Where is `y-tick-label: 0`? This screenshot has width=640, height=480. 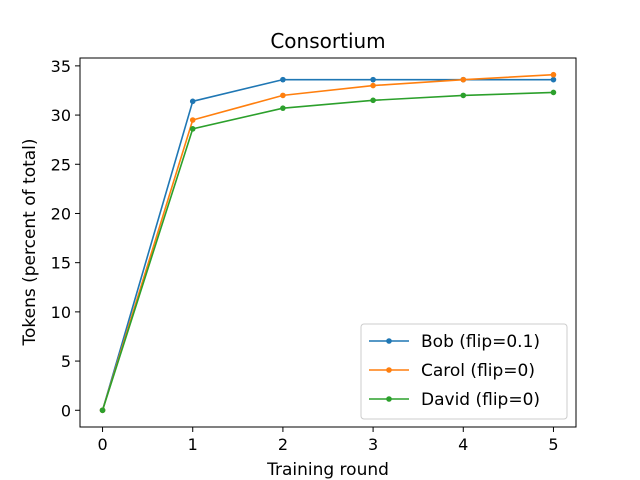 y-tick-label: 0 is located at coordinates (66, 410).